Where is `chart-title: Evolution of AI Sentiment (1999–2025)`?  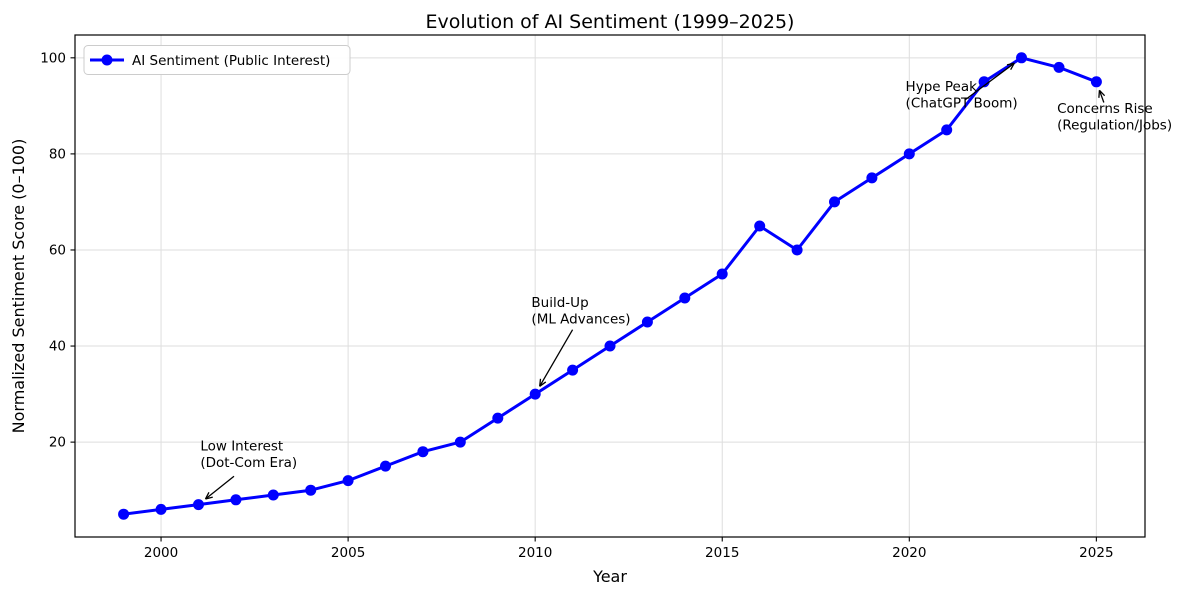 chart-title: Evolution of AI Sentiment (1999–2025) is located at coordinates (610, 22).